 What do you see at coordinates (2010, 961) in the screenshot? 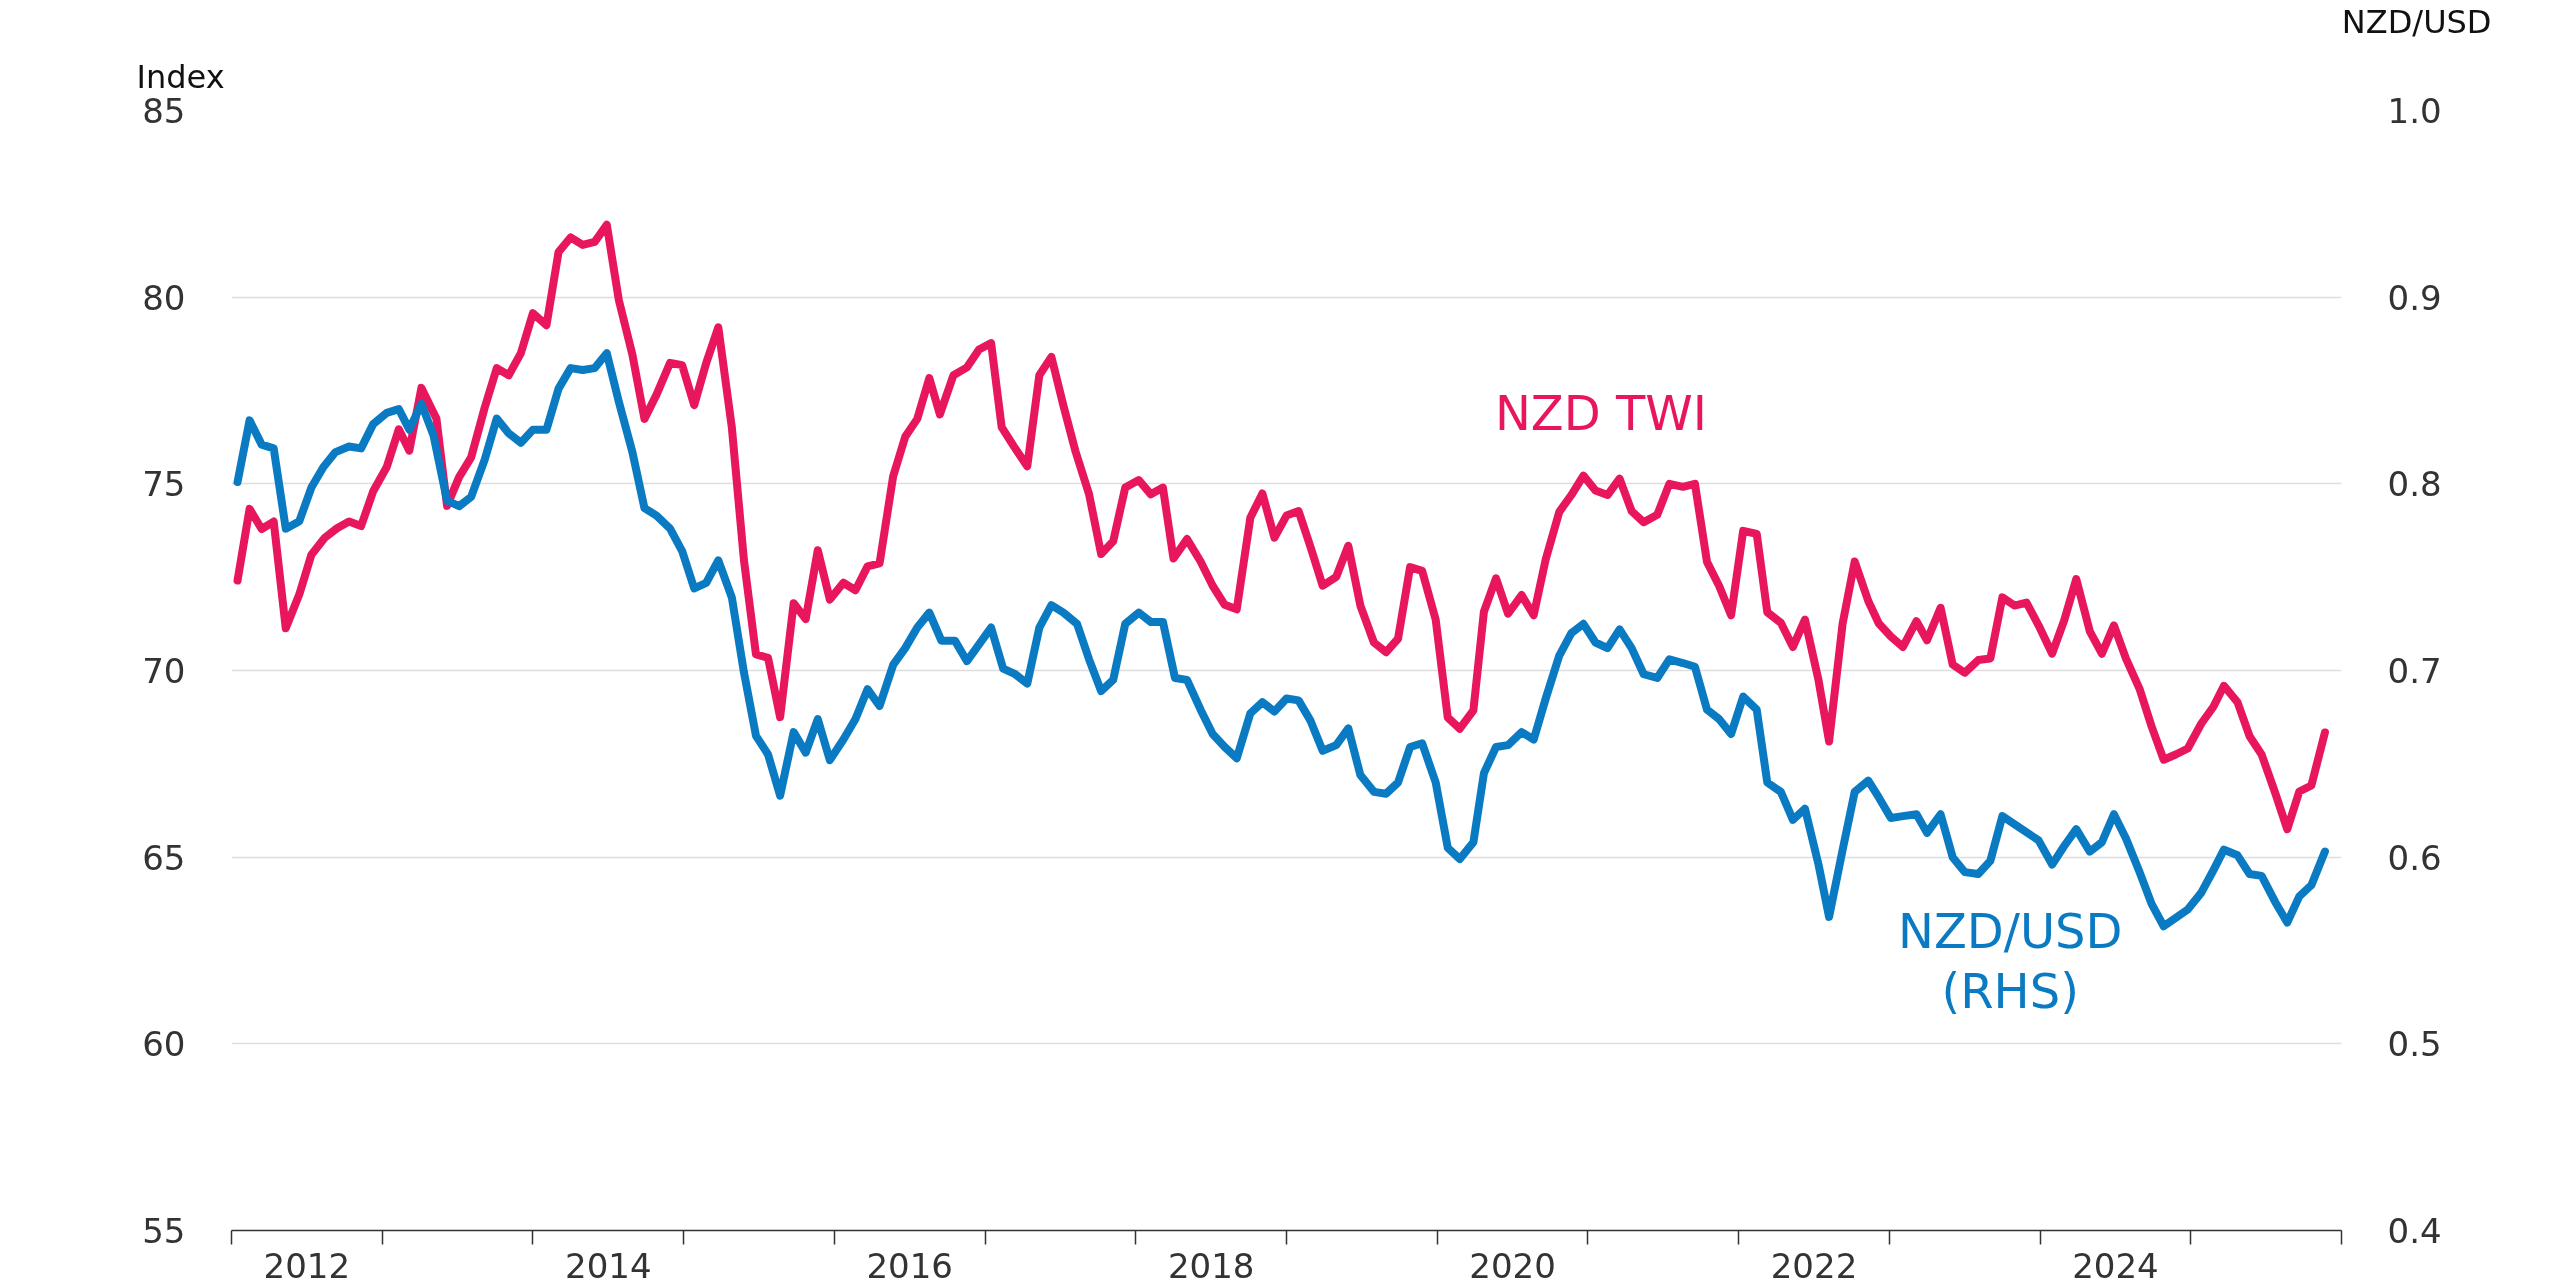
I see `series-label: NZD/USD (RHS)` at bounding box center [2010, 961].